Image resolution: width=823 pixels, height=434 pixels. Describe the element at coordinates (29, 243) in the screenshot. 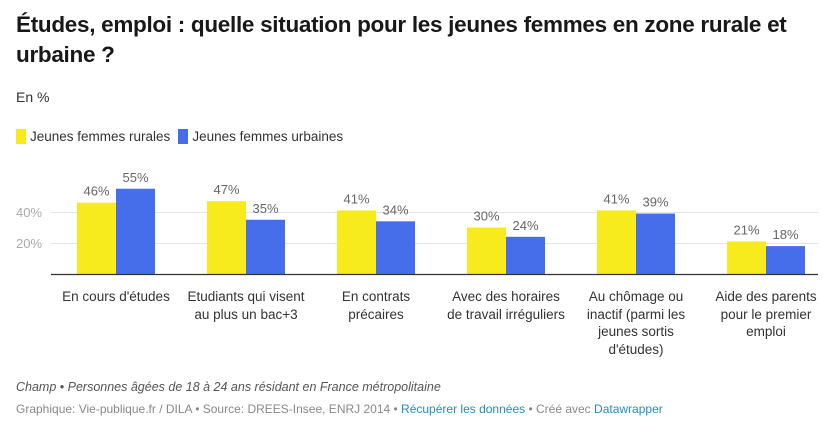

I see `y-tick-label: 20%` at that location.